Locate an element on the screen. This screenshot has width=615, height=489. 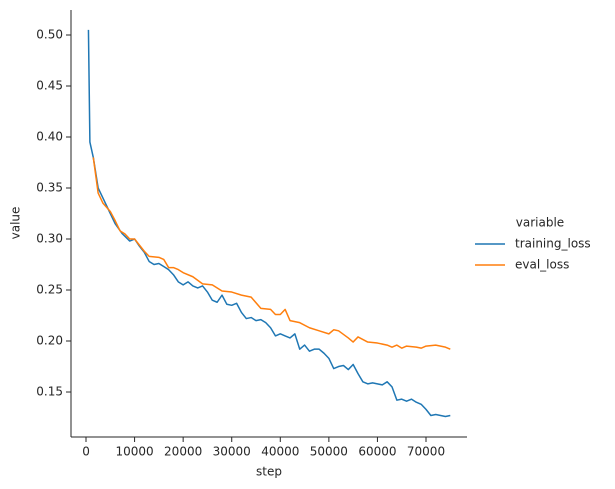
y-tick-label: 0.20 is located at coordinates (49, 341).